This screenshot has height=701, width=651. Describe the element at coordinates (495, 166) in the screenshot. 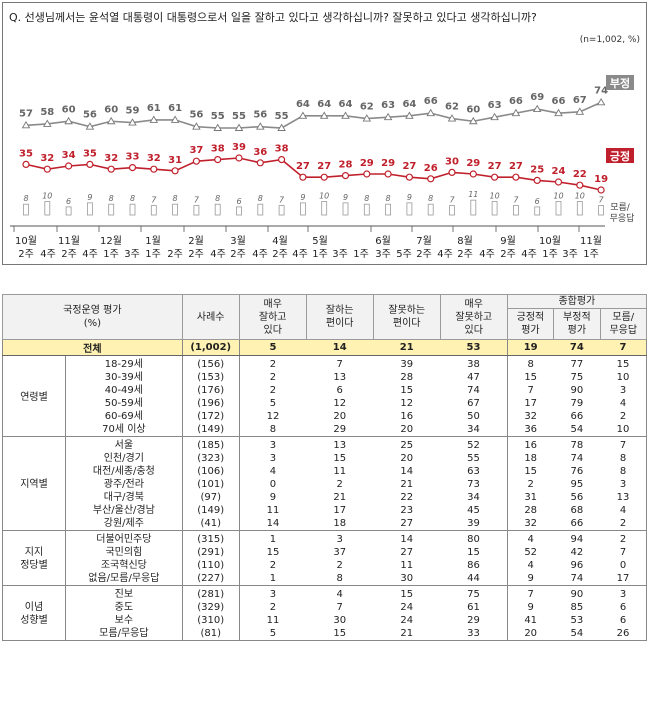

I see `pos-label-22: 27` at that location.